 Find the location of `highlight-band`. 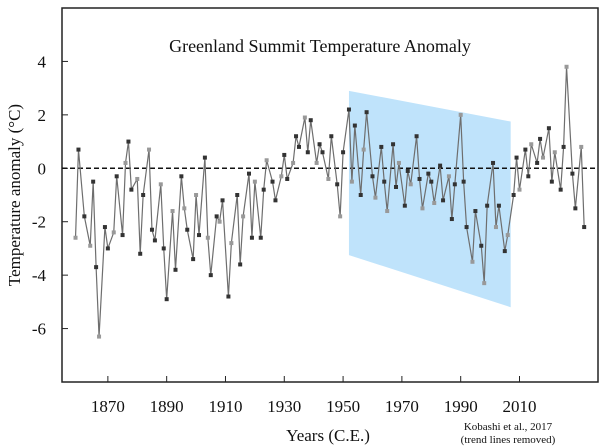

highlight-band is located at coordinates (429, 199).